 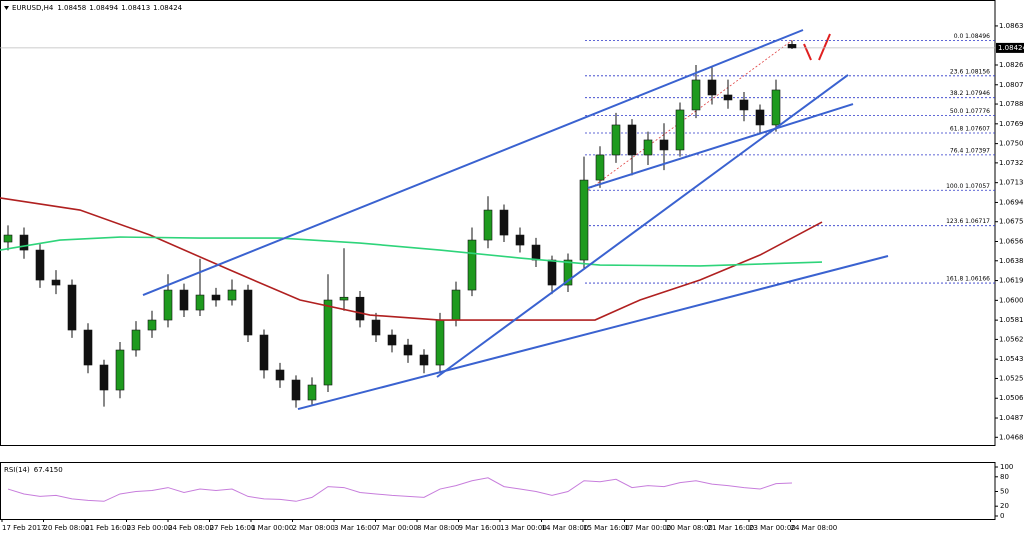 I want to click on y-tick-label: 1.07320, so click(x=1011, y=163).